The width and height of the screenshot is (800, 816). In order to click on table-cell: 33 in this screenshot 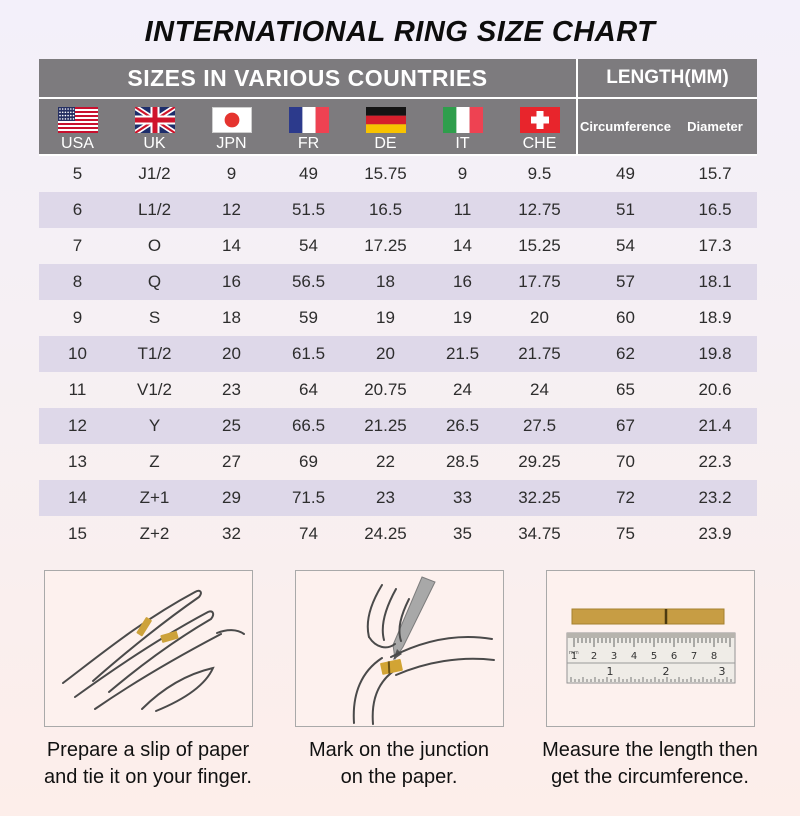, I will do `click(462, 497)`.